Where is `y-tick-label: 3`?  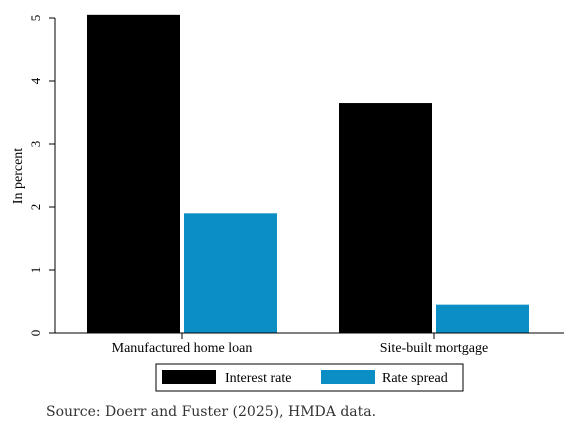 y-tick-label: 3 is located at coordinates (35, 144).